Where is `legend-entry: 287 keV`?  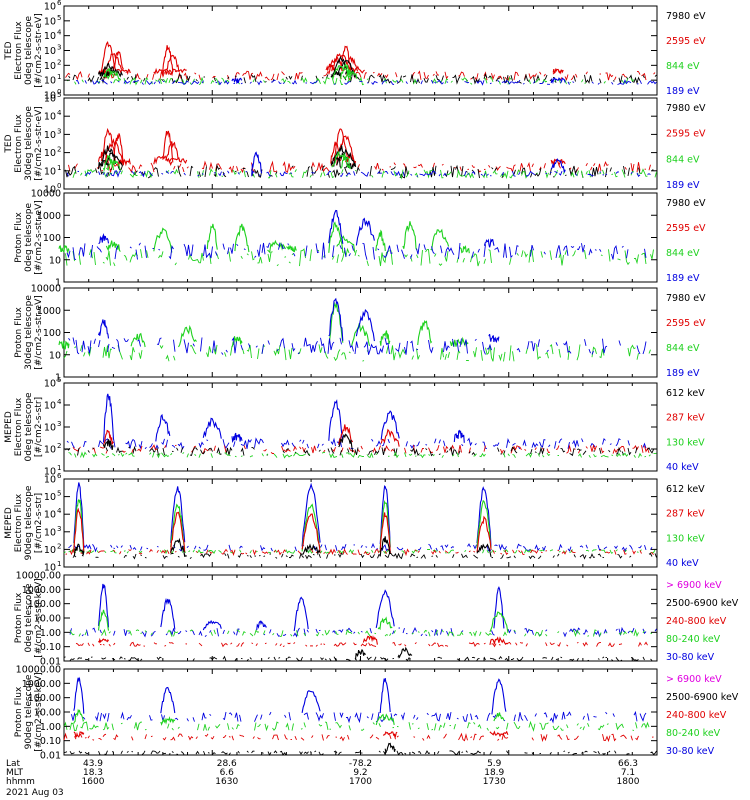
legend-entry: 287 keV is located at coordinates (685, 418).